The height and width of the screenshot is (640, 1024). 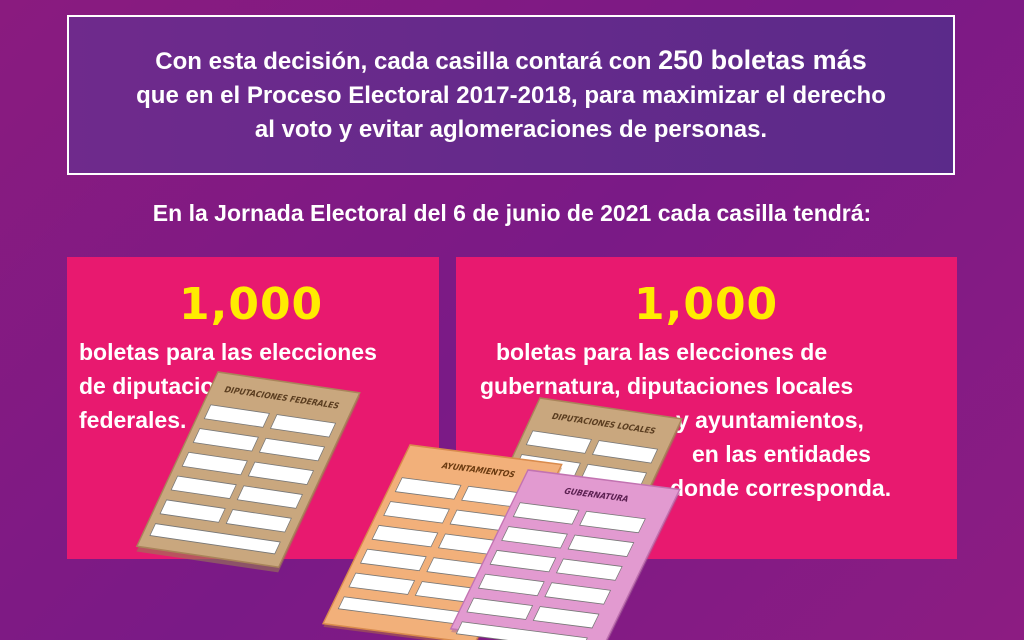 What do you see at coordinates (248, 472) in the screenshot?
I see `ballot-federal-icon: DIPUTACIONES FEDERALES` at bounding box center [248, 472].